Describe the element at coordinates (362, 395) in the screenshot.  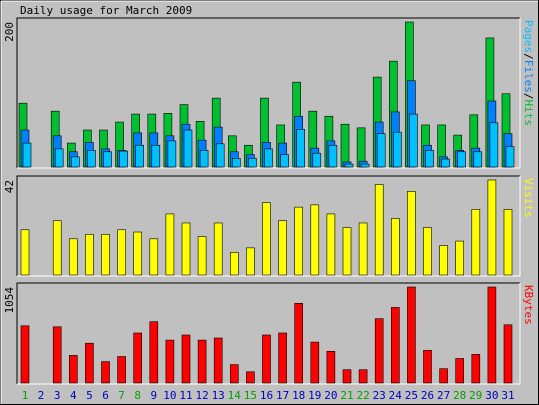
I see `x-tick-label: 22` at that location.